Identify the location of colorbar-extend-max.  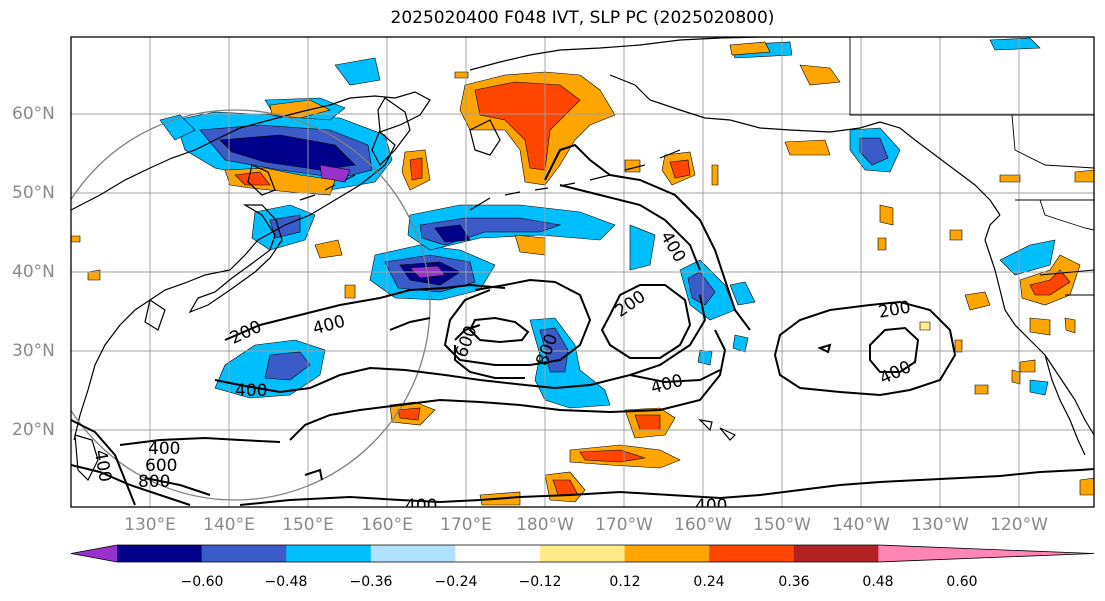
(986, 553).